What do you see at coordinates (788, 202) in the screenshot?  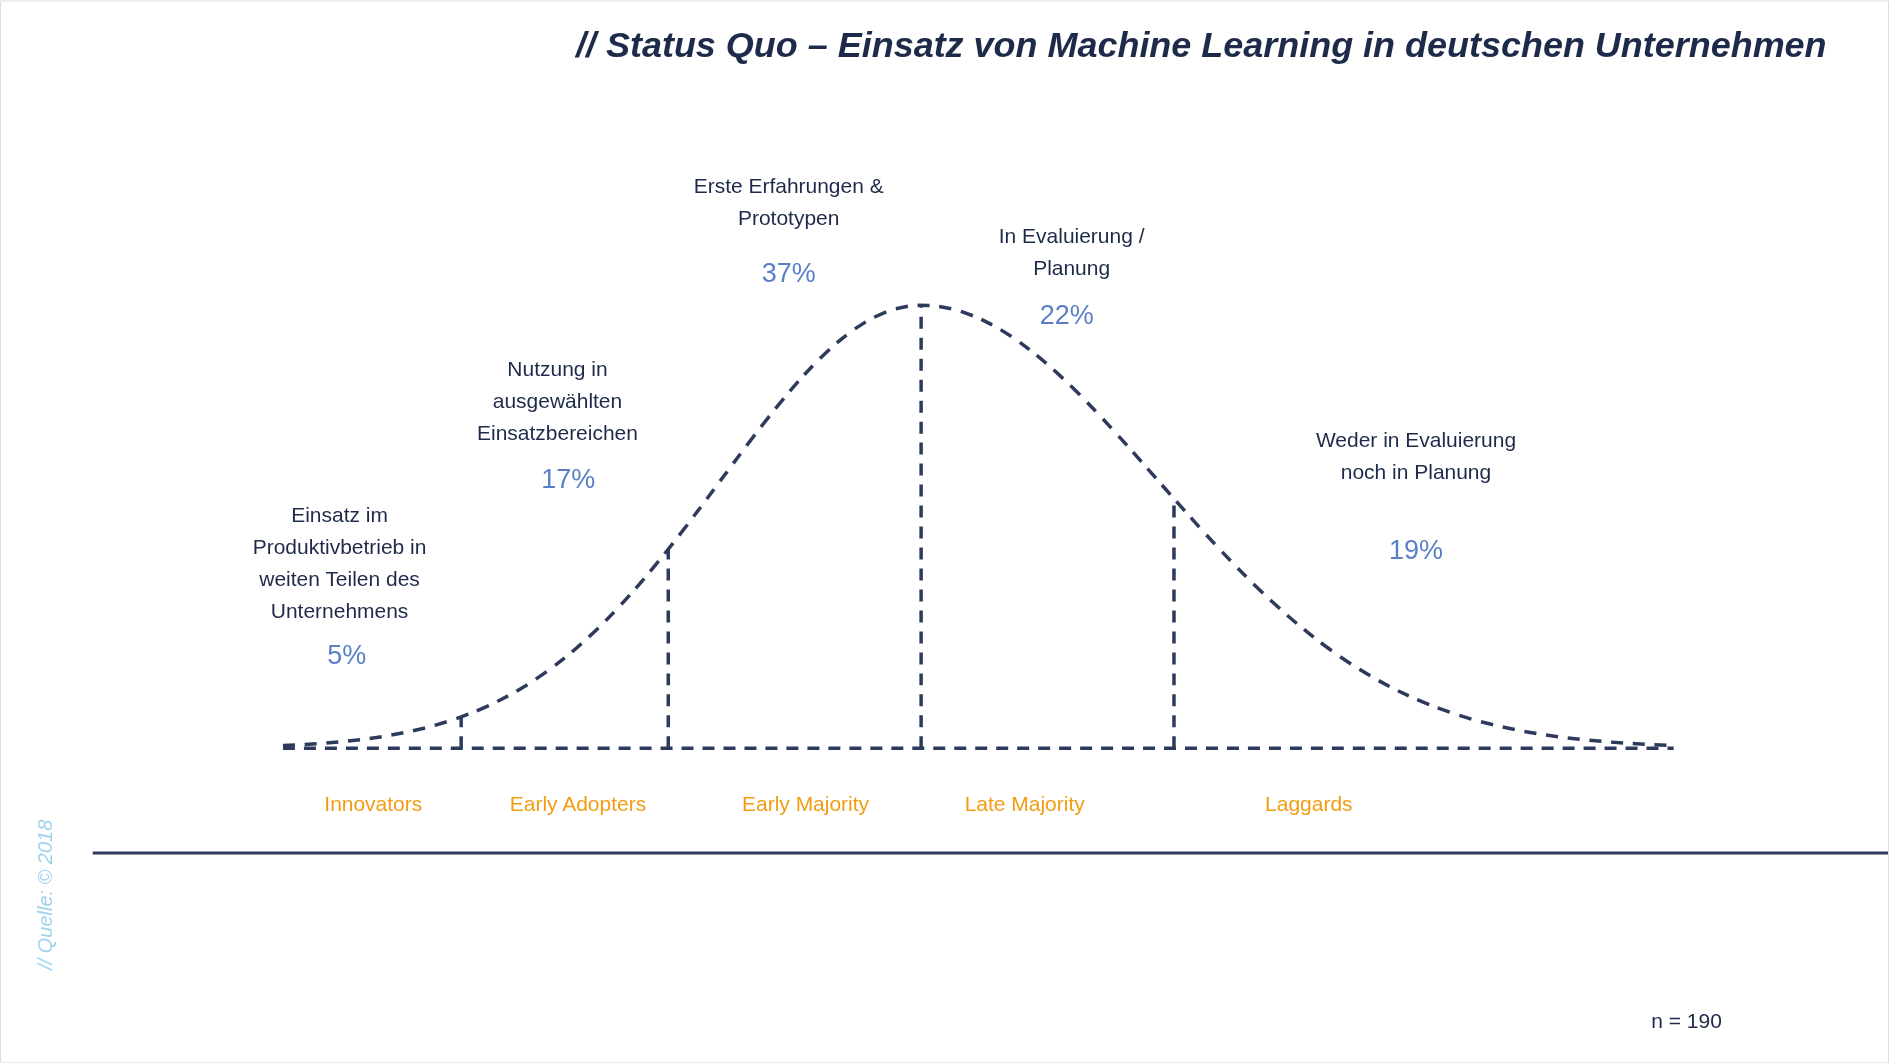 I see `text: Erste Erfahrungen & Prototypen` at bounding box center [788, 202].